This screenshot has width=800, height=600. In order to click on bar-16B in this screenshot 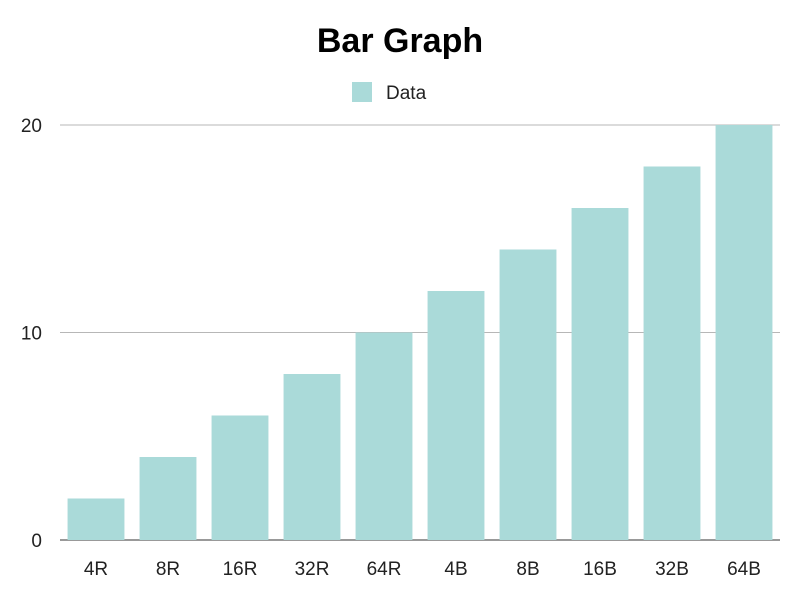, I will do `click(600, 374)`.